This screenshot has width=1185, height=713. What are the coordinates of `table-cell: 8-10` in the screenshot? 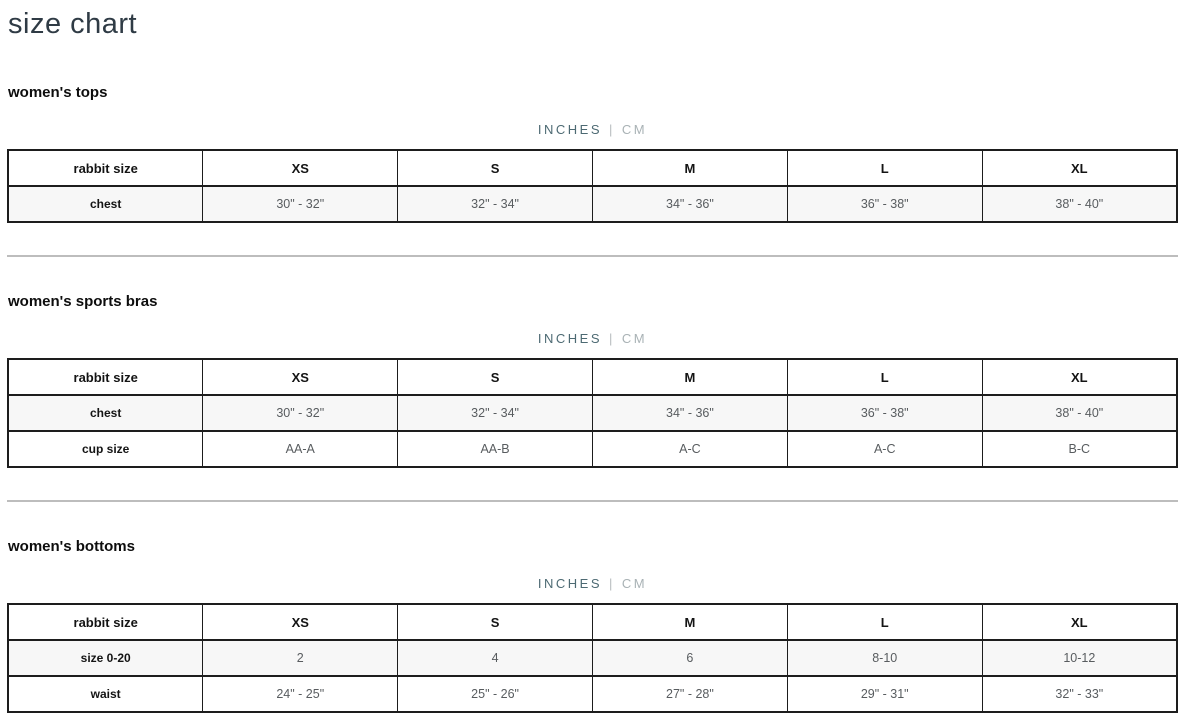 It's located at (884, 658).